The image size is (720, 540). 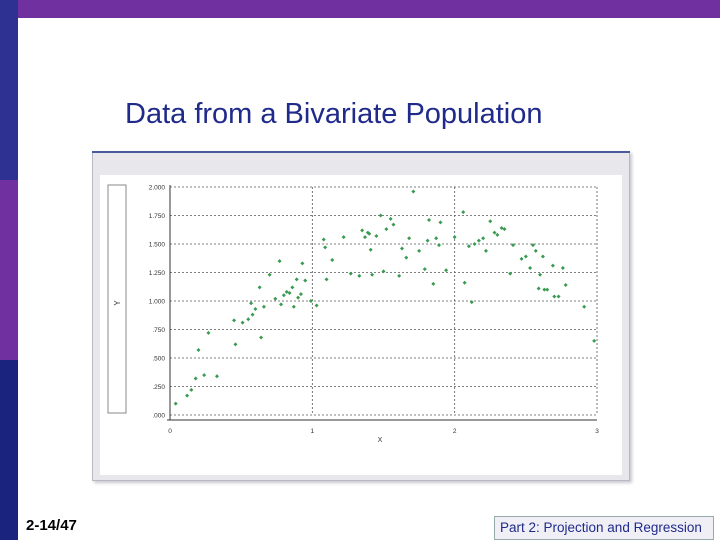 I want to click on y-tick-label: 1.250, so click(x=157, y=273).